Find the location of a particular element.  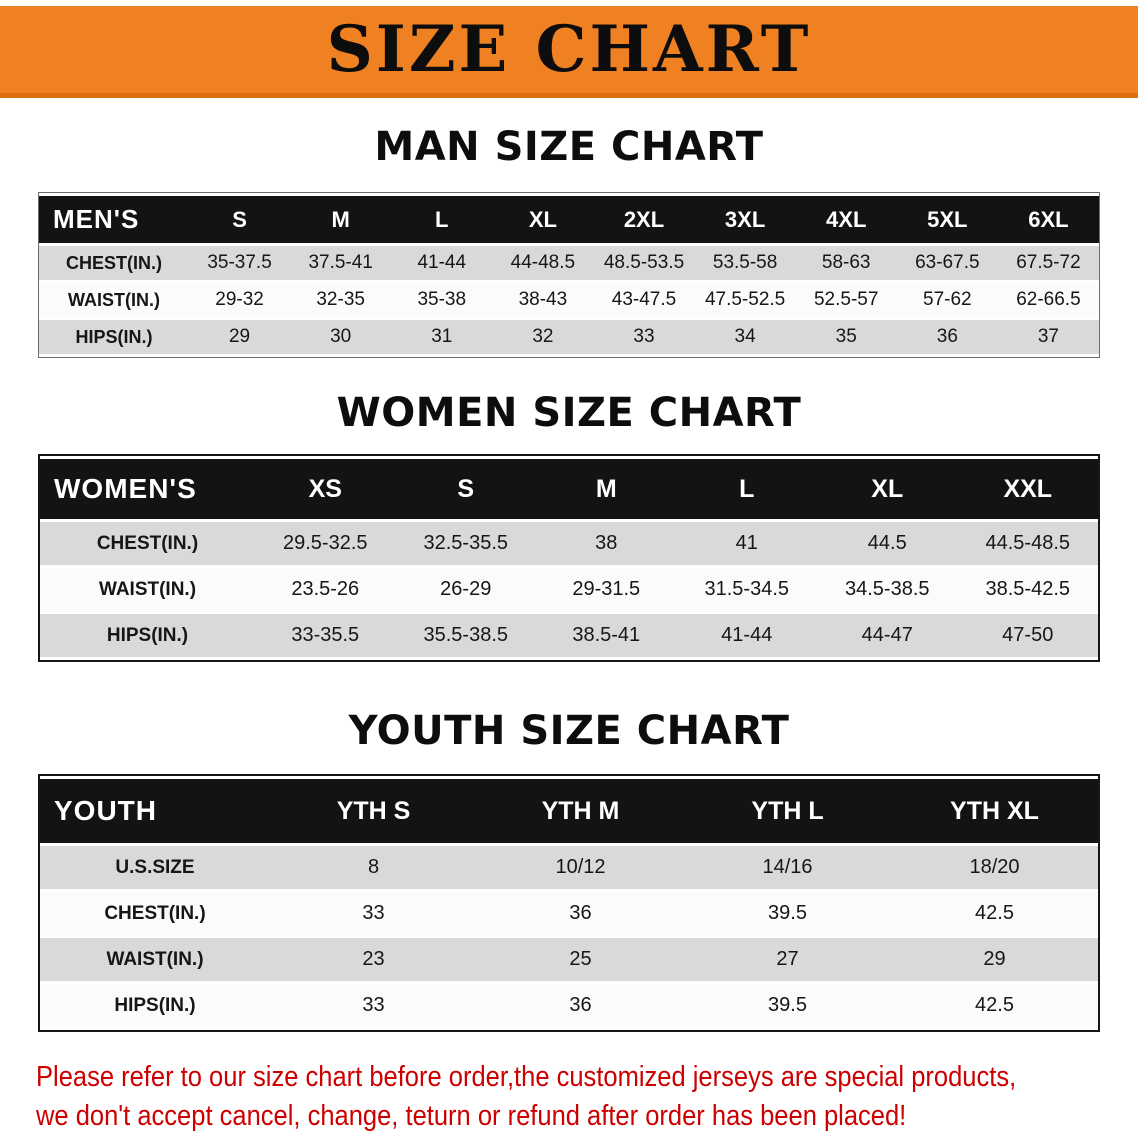

size-column-header: S is located at coordinates (240, 219).